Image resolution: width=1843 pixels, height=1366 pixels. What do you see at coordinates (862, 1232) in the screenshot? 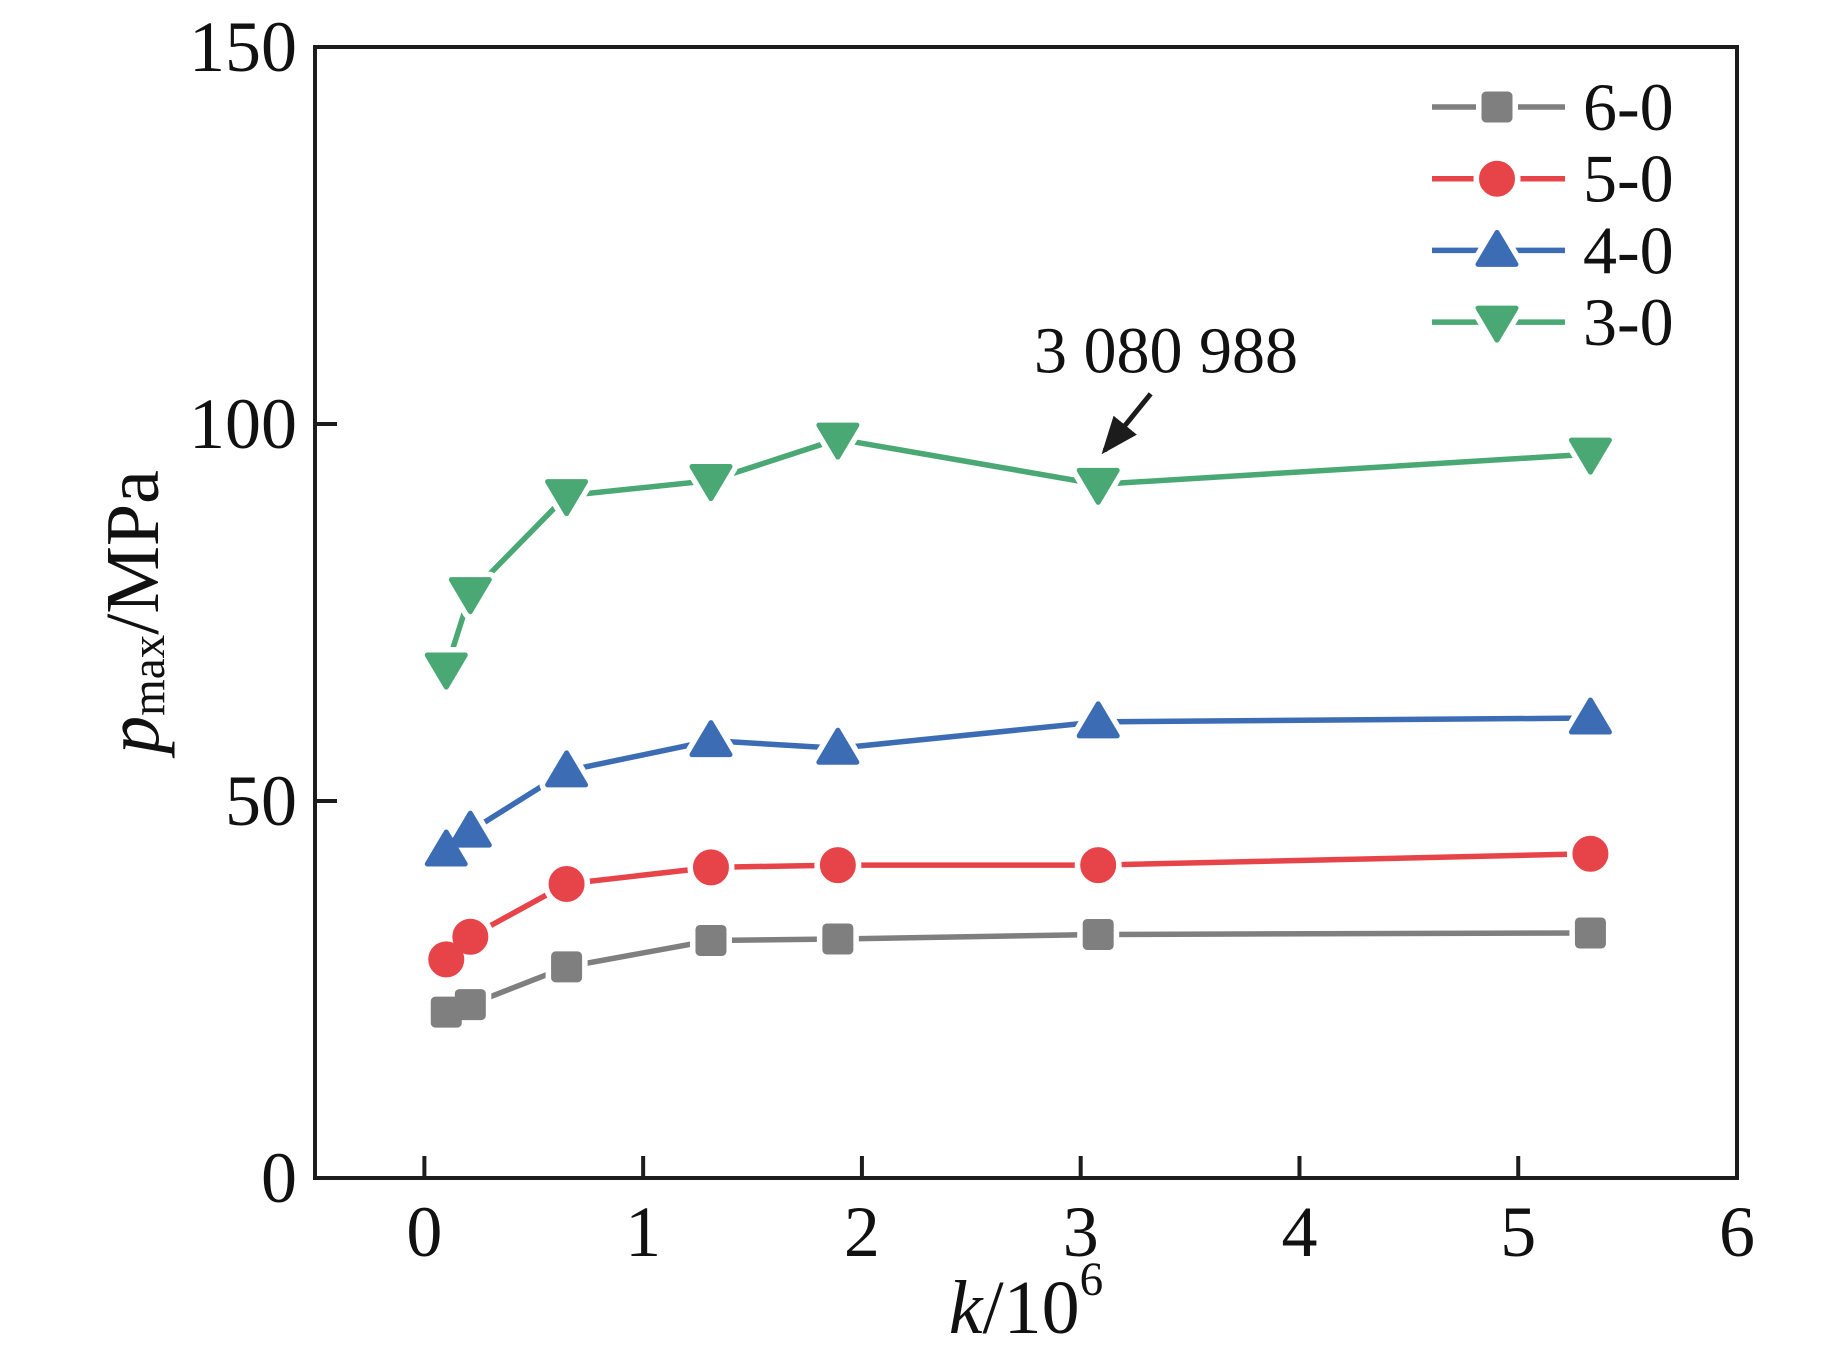
I see `x-tick-label: 2` at bounding box center [862, 1232].